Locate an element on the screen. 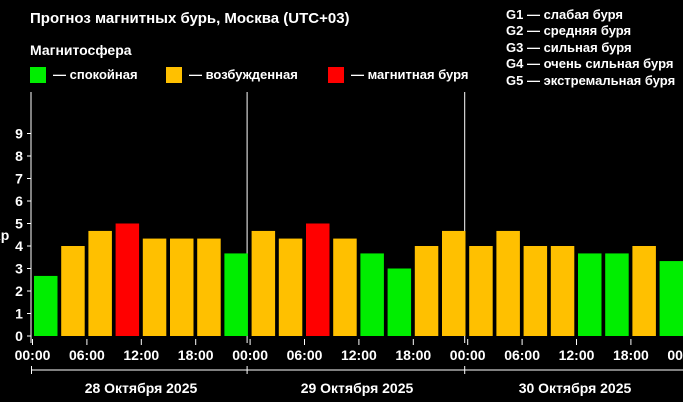 This screenshot has height=402, width=683. legend-label-unsettled: — возбужденная is located at coordinates (243, 74).